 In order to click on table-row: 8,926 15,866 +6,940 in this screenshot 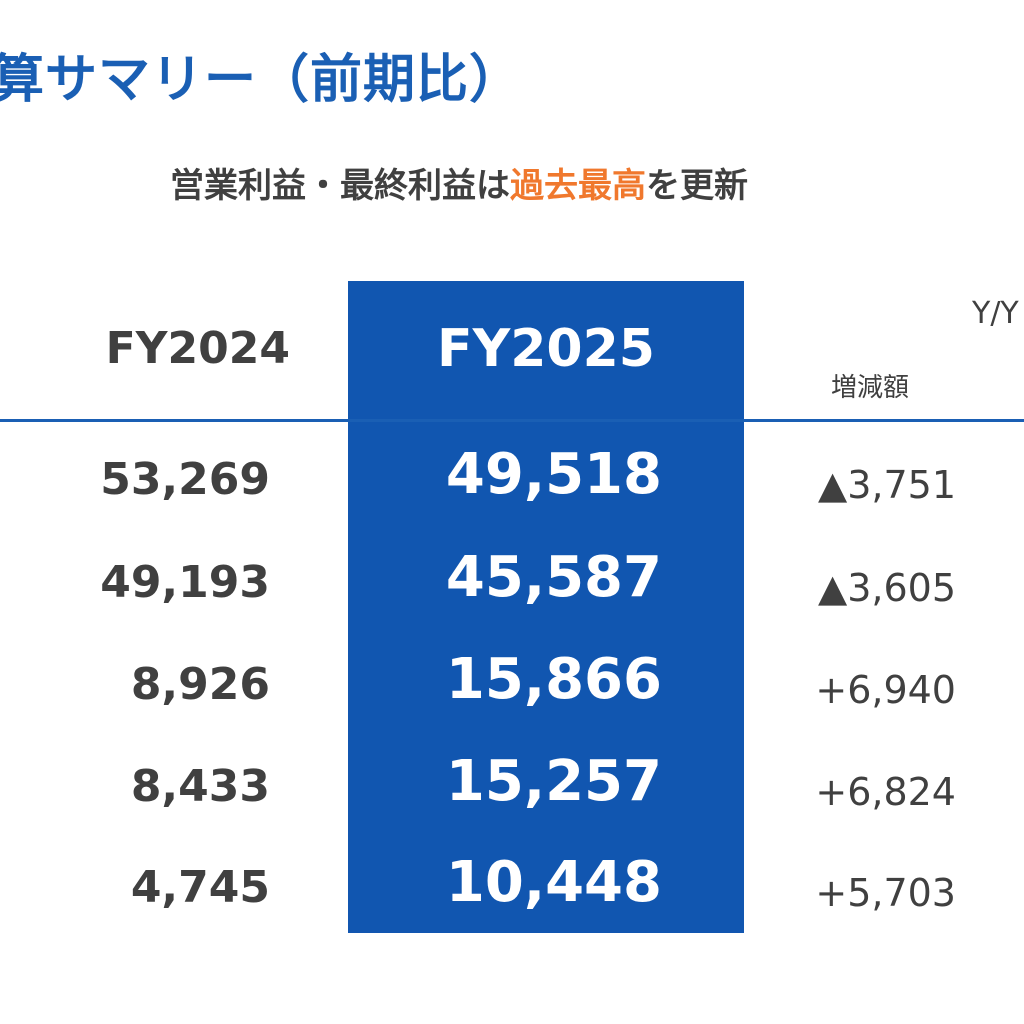, I will do `click(512, 685)`.